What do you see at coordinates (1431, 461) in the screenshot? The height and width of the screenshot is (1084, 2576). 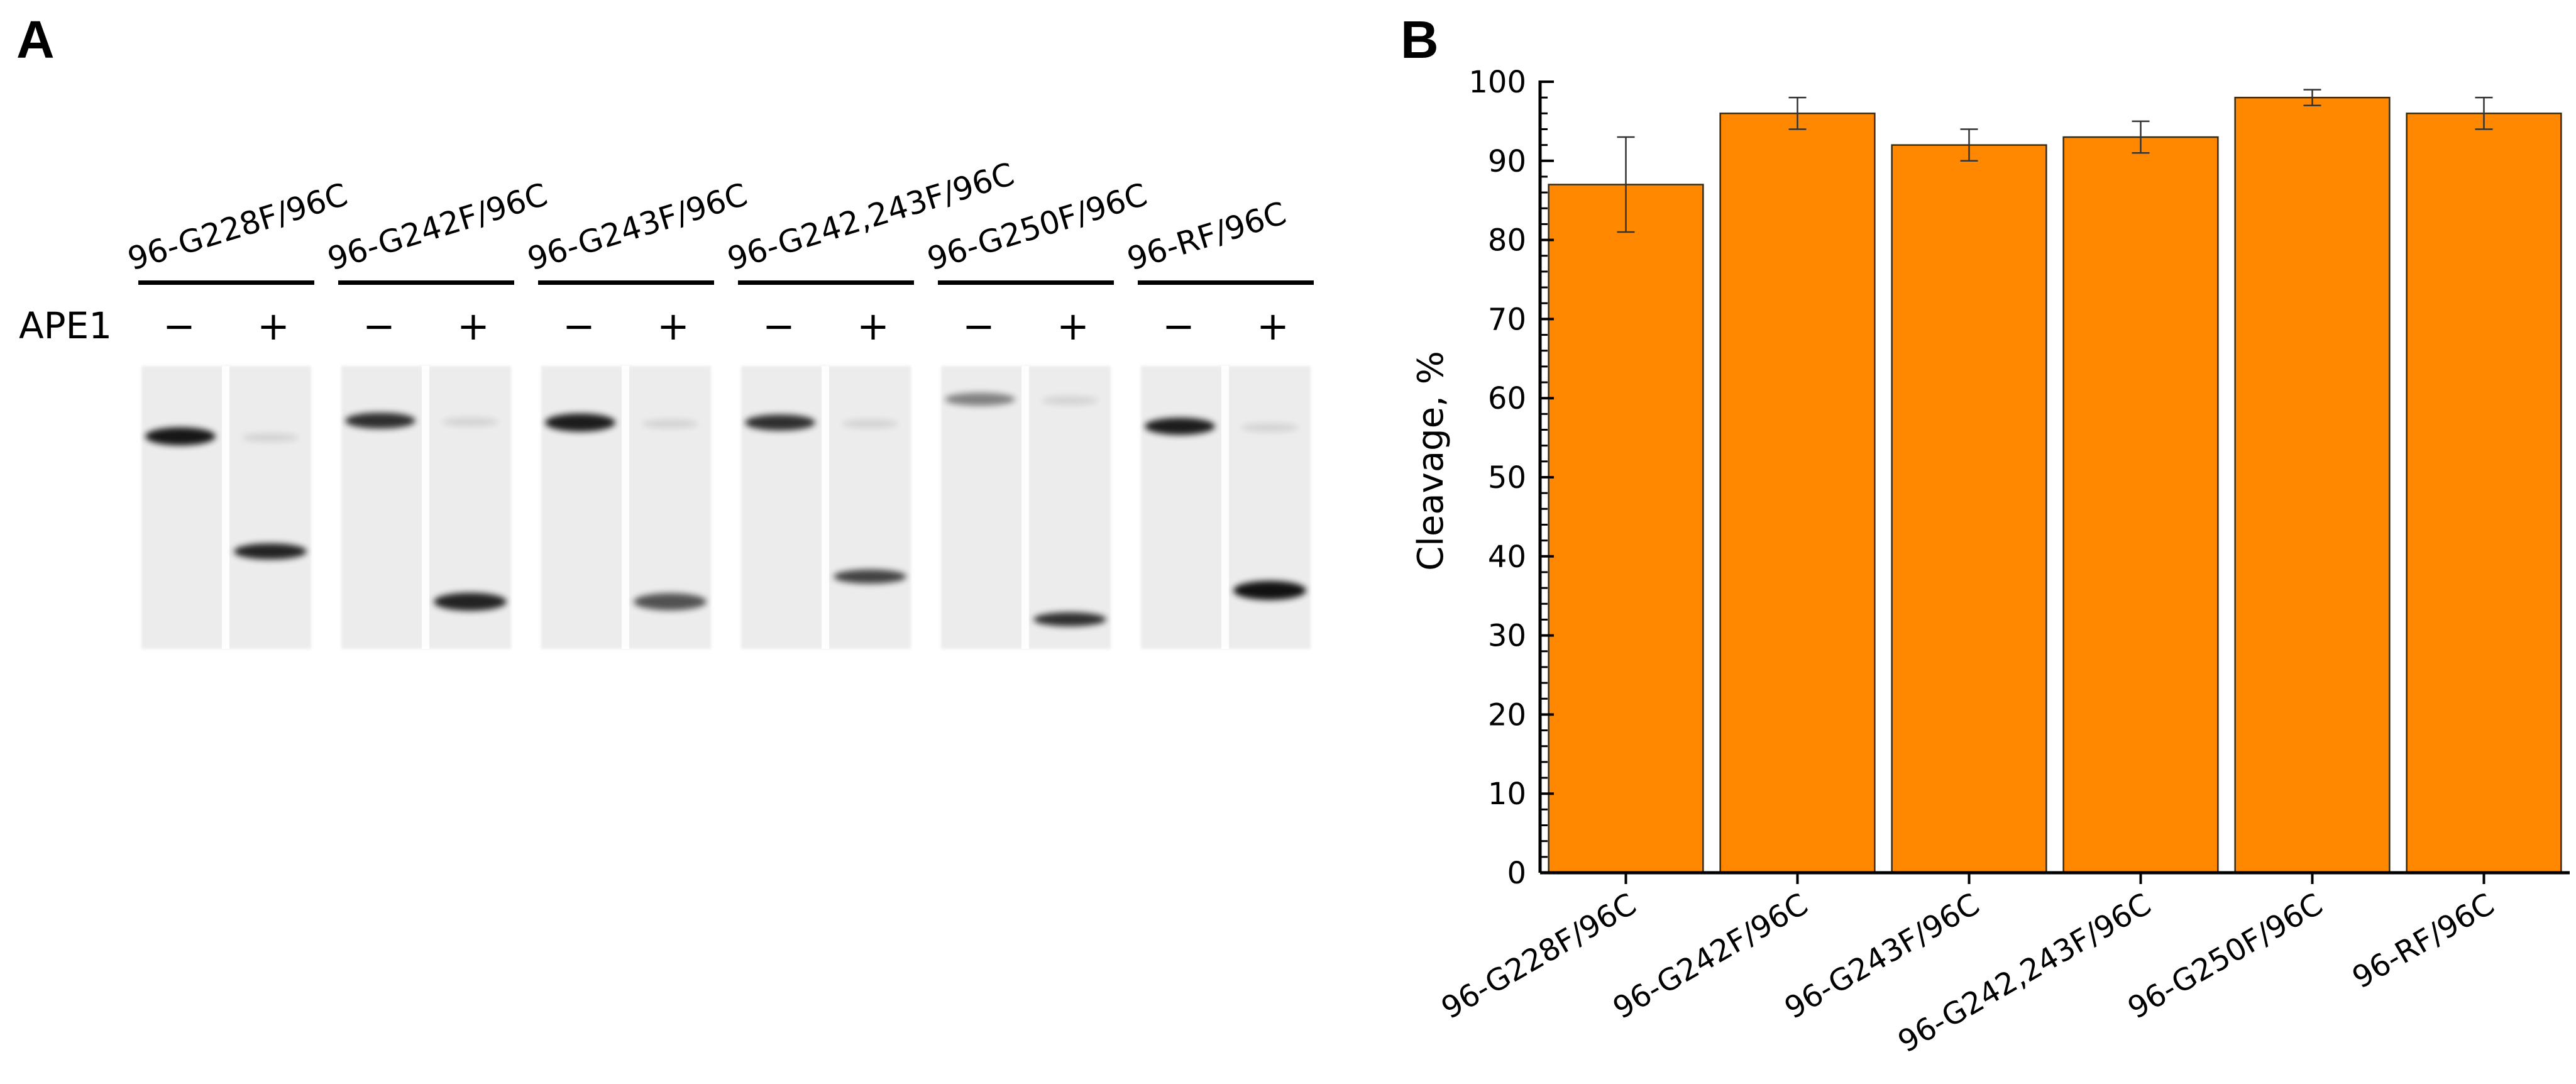 I see `y-axis-label: Cleavage, %` at bounding box center [1431, 461].